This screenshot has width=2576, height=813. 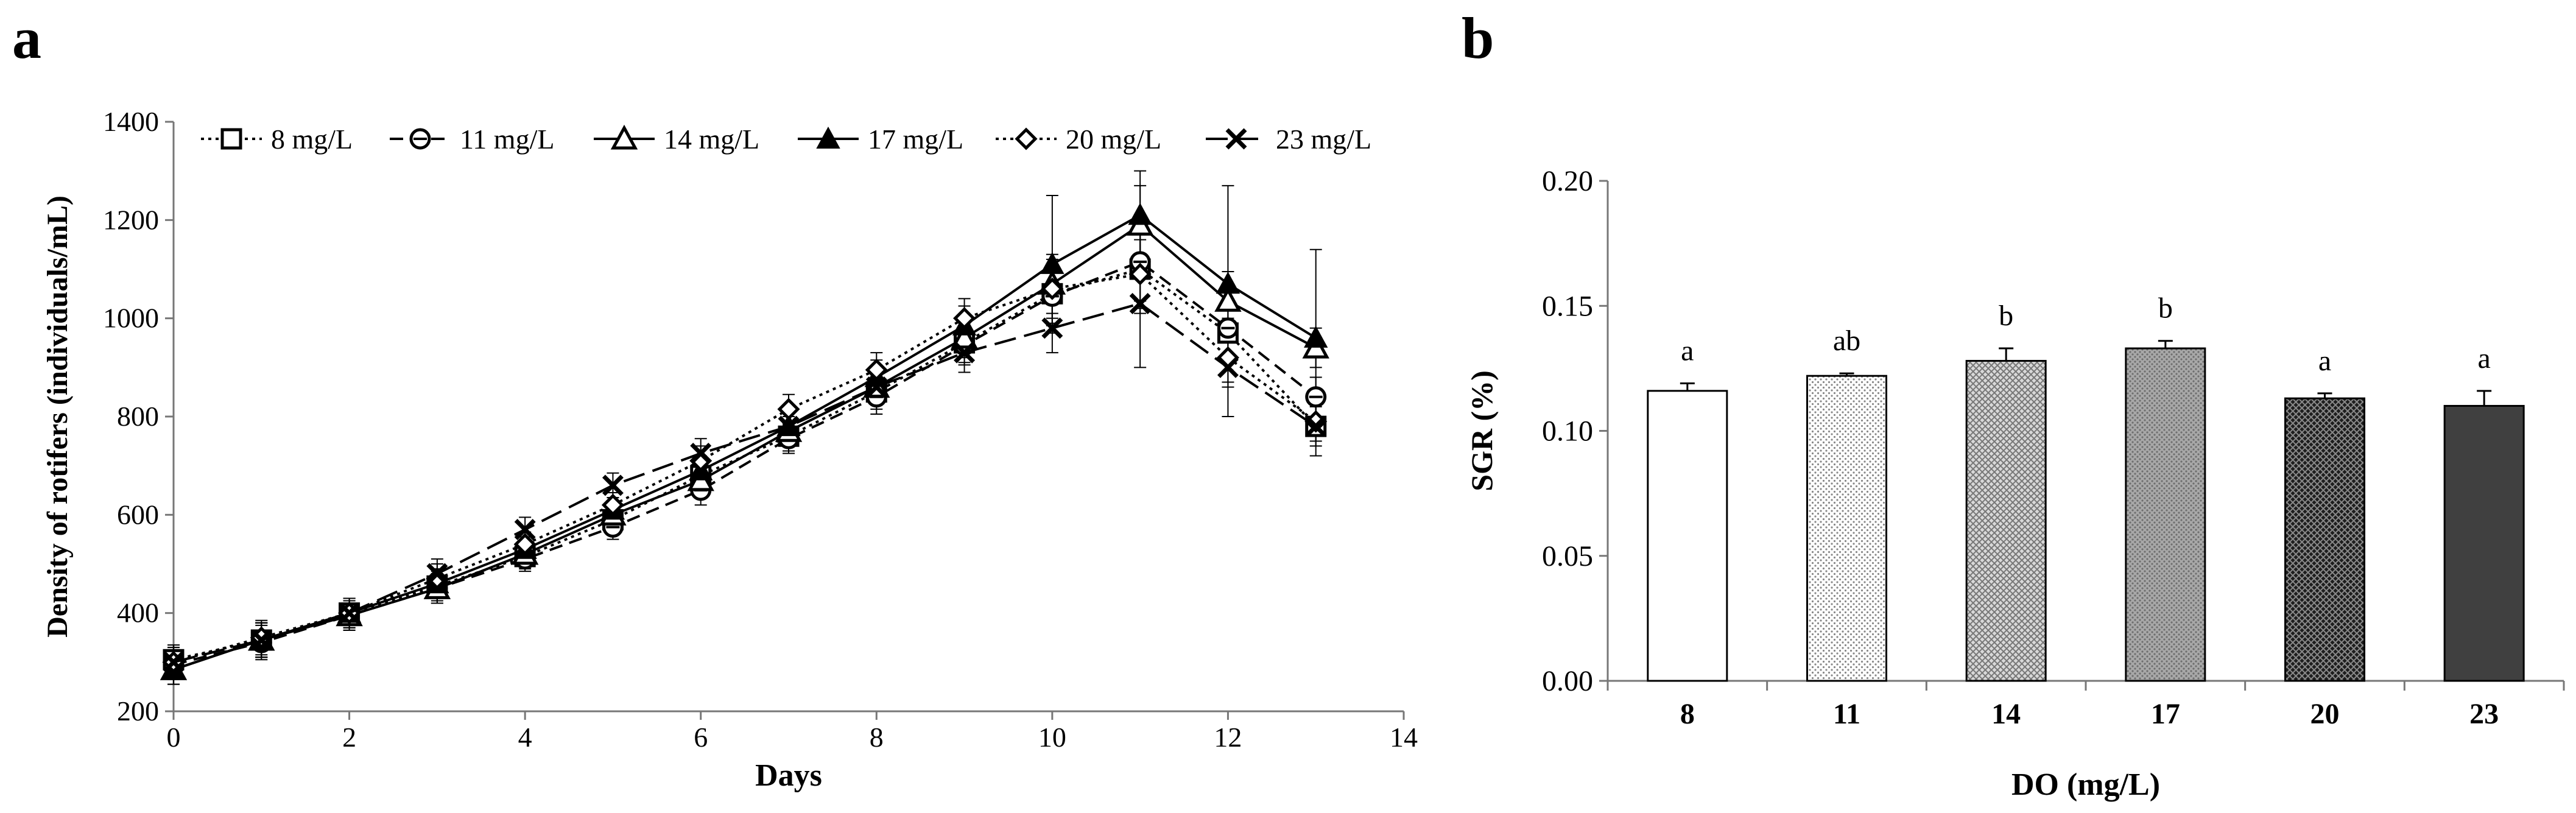 I want to click on legend-label: 8 mg/L, so click(x=312, y=139).